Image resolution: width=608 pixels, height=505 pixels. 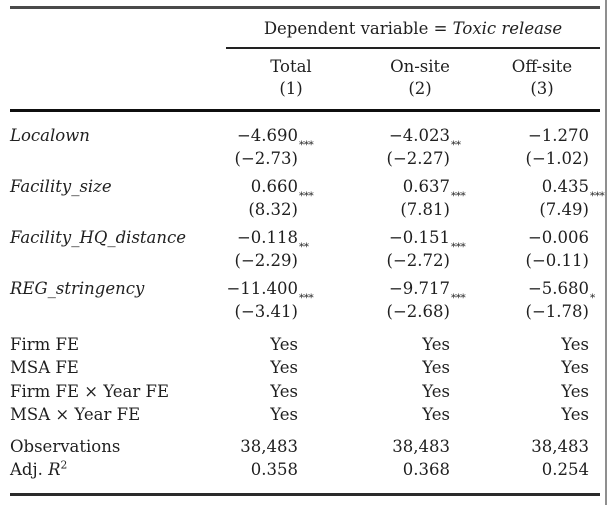 What do you see at coordinates (266, 158) in the screenshot?
I see `tstat-value: (−2.73)` at bounding box center [266, 158].